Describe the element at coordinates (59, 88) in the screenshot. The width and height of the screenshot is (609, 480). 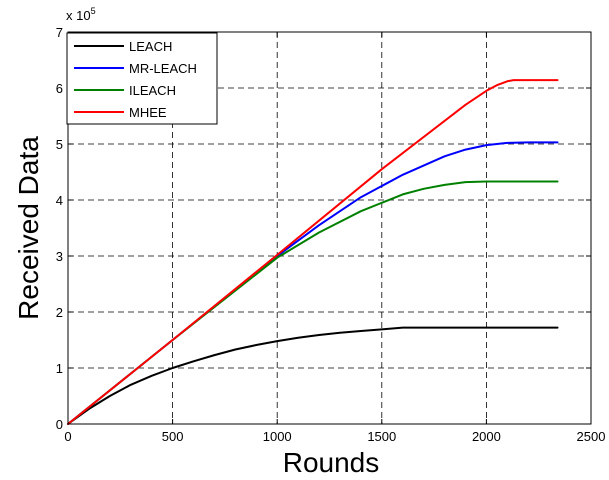
I see `y-tick-label: 6` at that location.